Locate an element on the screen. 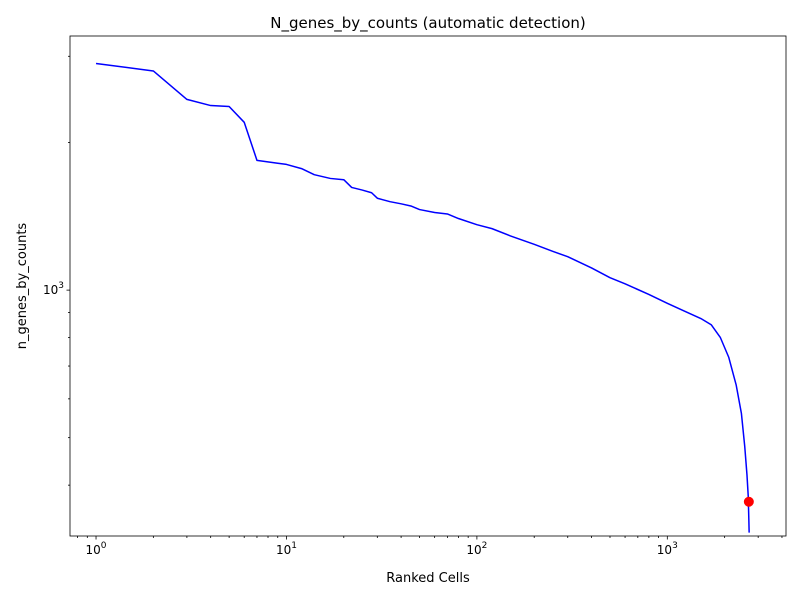 The height and width of the screenshot is (600, 800). x-tick-label-exponent: 2 is located at coordinates (485, 546).